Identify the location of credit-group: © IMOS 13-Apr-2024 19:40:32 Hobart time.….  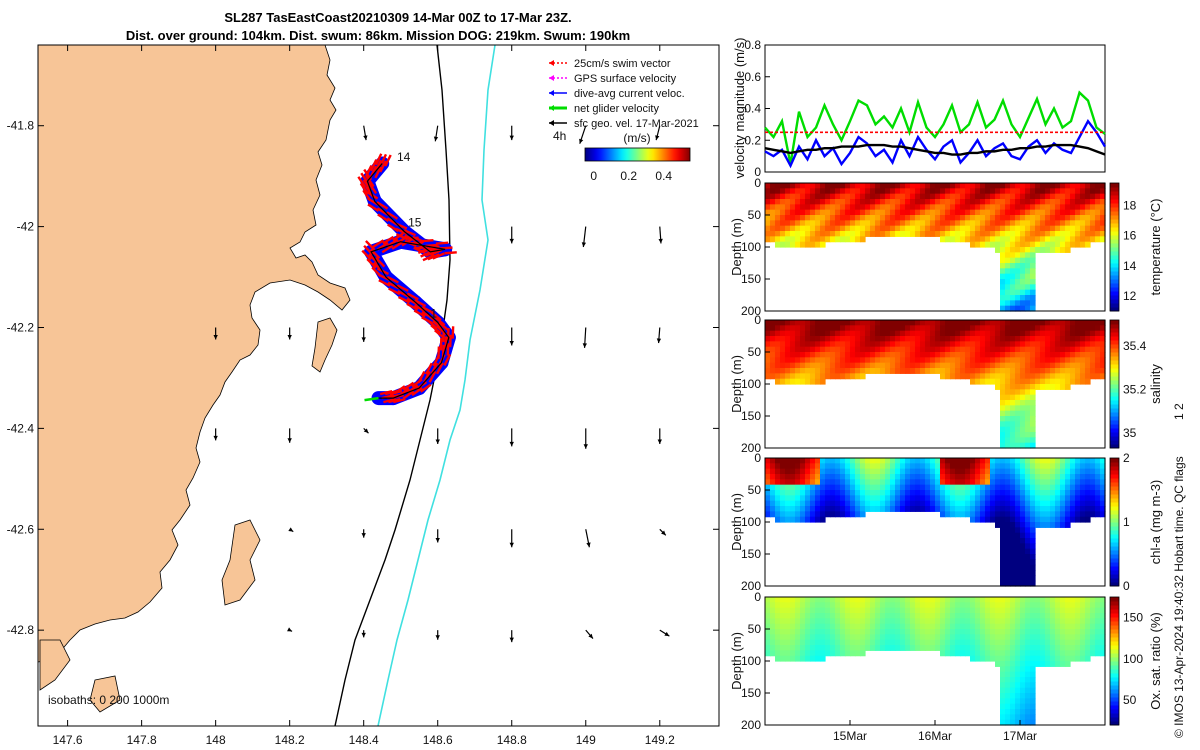
(1179, 570).